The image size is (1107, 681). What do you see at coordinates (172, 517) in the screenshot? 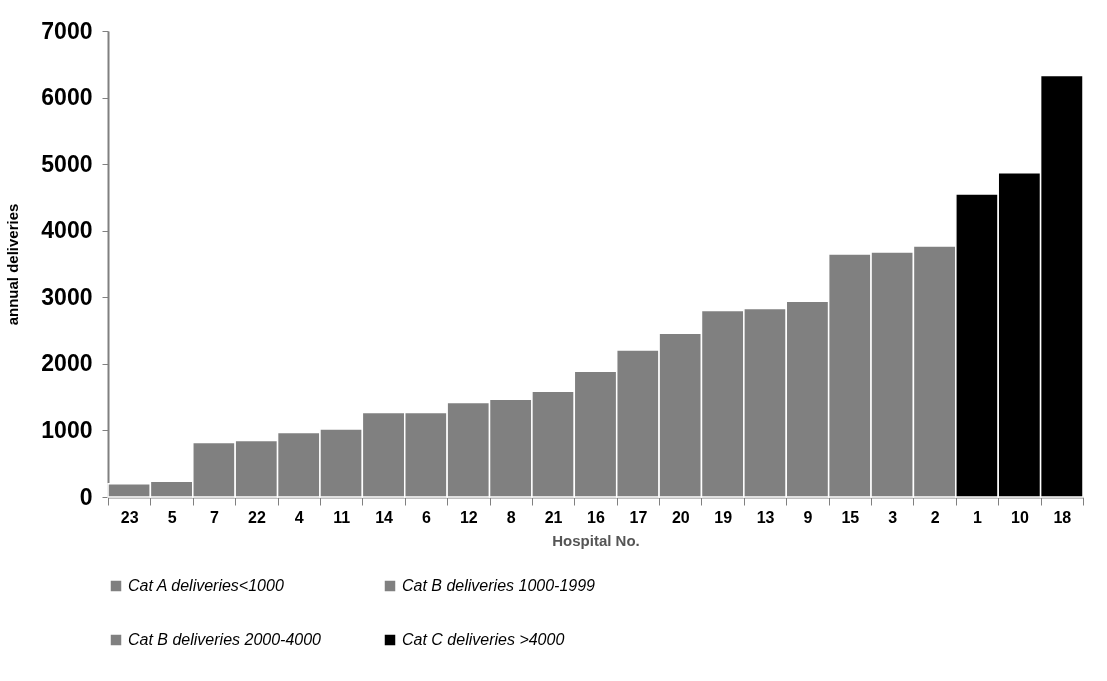
I see `x-tick-label: 5` at bounding box center [172, 517].